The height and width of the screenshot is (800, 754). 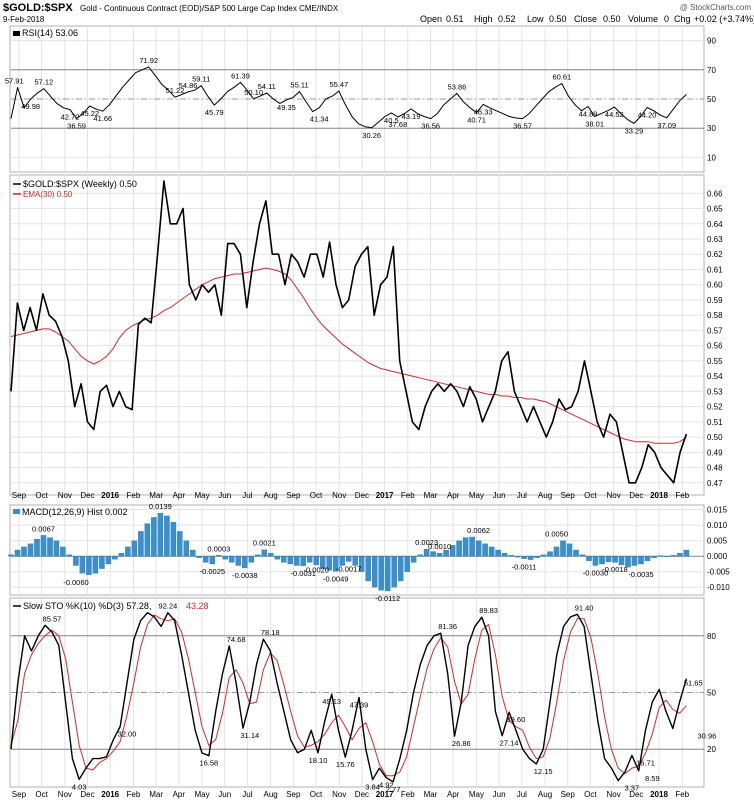 What do you see at coordinates (715, 315) in the screenshot?
I see `y-tick-label-price: 0.58` at bounding box center [715, 315].